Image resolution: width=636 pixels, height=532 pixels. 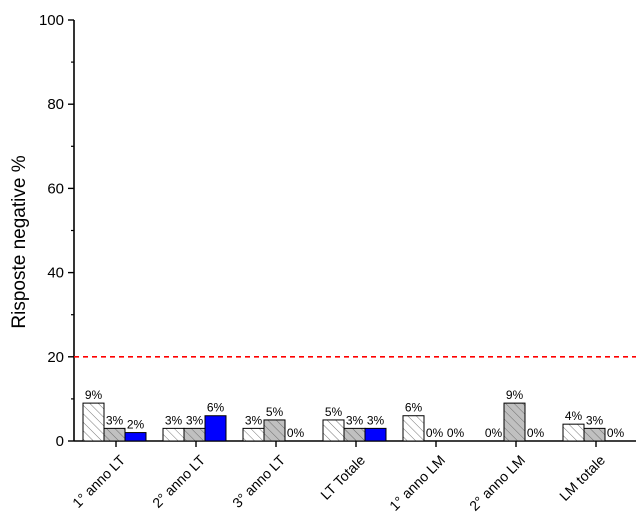 I want to click on x-category-label: 1° anno LT, so click(x=98, y=480).